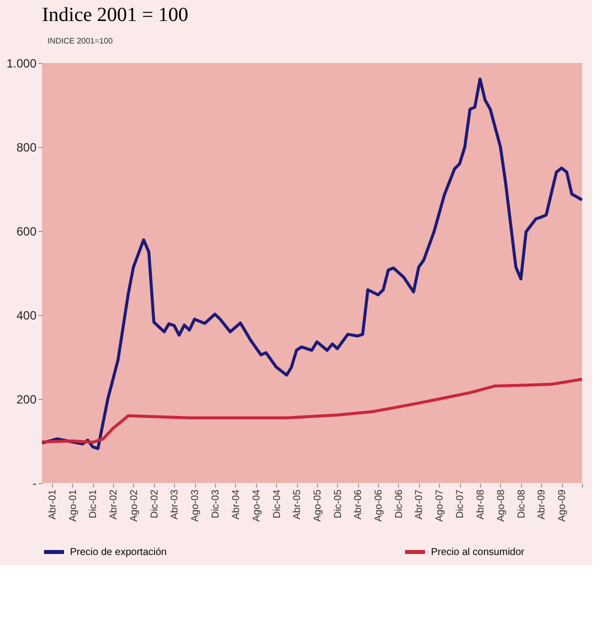 The height and width of the screenshot is (630, 615). What do you see at coordinates (481, 504) in the screenshot?
I see `x-tick-label: Abr-08` at bounding box center [481, 504].